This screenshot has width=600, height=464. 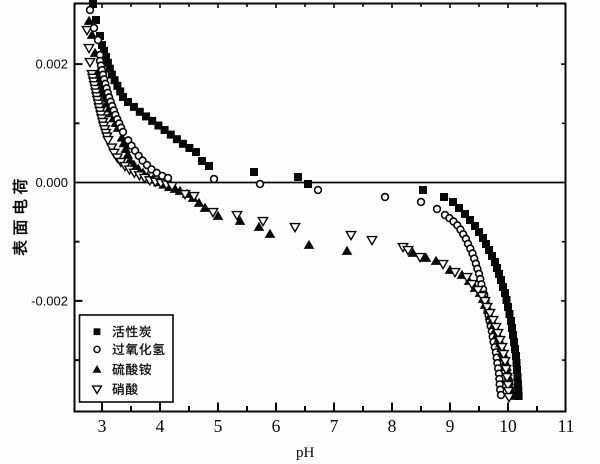 What do you see at coordinates (276, 426) in the screenshot?
I see `svg-text: 6` at bounding box center [276, 426].